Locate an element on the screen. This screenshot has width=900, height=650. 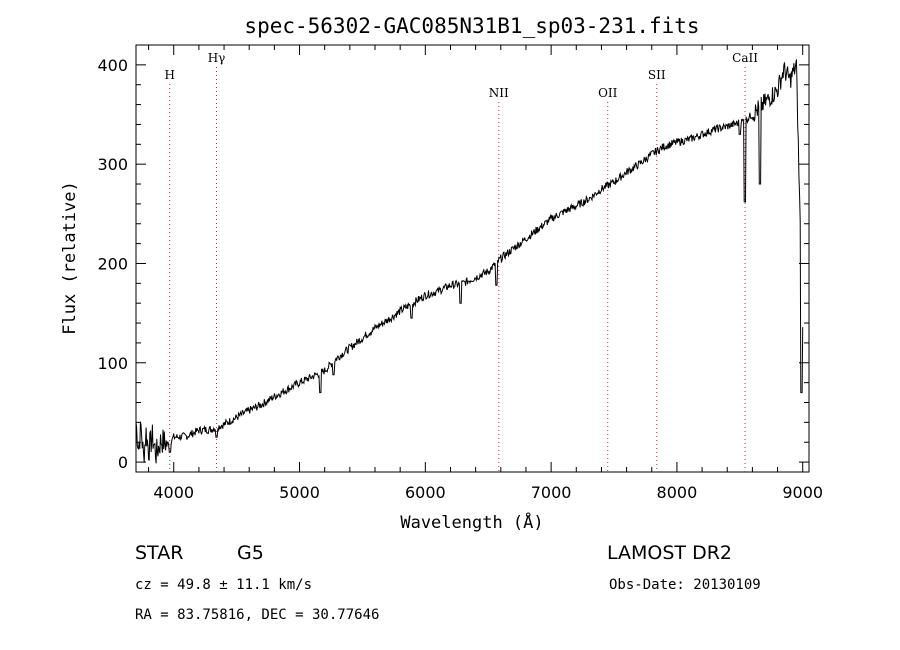
y-tick-label: 400 is located at coordinates (112, 65).